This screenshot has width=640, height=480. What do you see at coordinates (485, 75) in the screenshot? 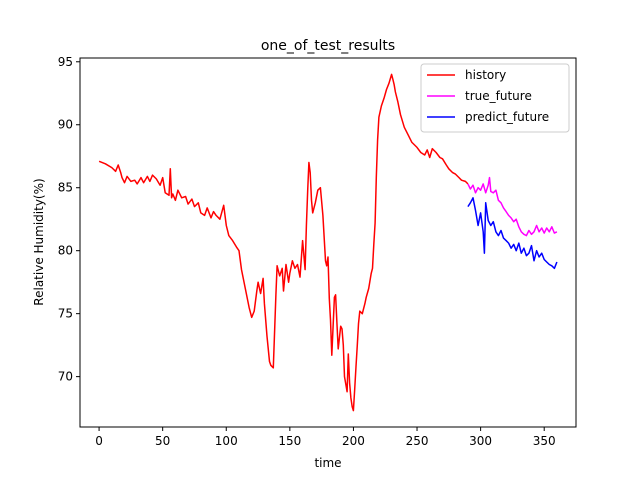
I see `legend-label: history` at bounding box center [485, 75].